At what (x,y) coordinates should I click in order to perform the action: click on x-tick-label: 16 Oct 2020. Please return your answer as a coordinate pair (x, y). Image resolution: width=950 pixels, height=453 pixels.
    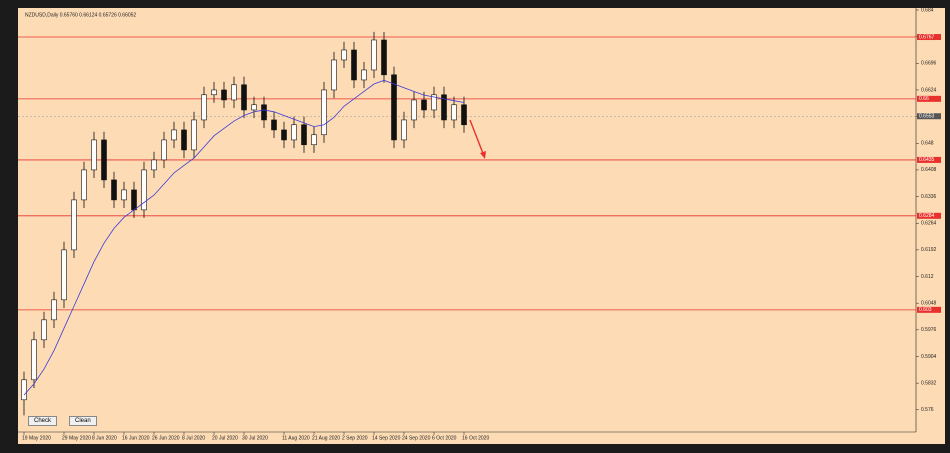
    Looking at the image, I should click on (475, 438).